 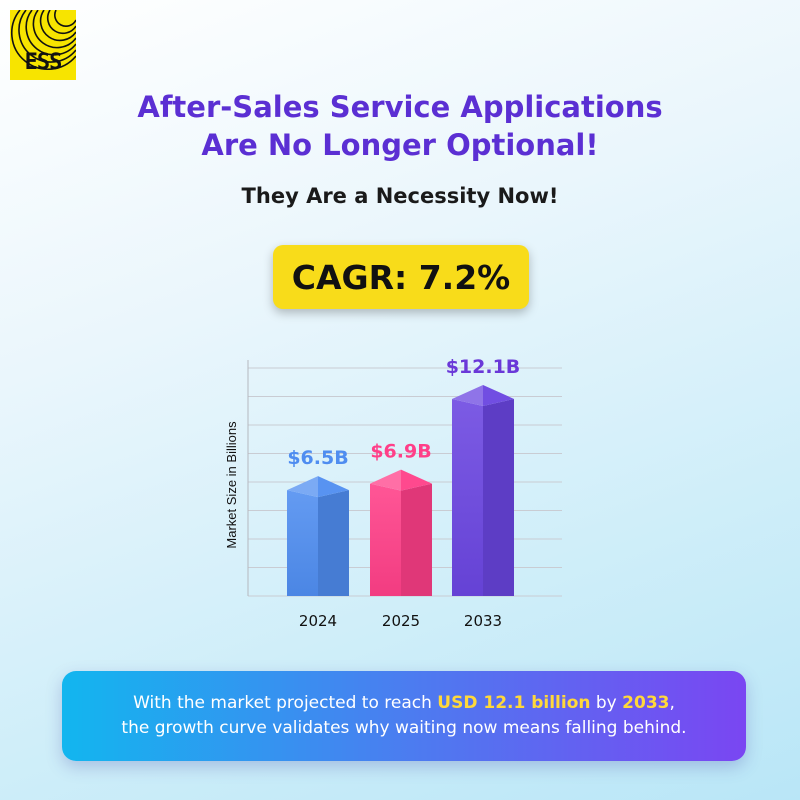 I want to click on ess-logo: ESS, so click(x=43, y=45).